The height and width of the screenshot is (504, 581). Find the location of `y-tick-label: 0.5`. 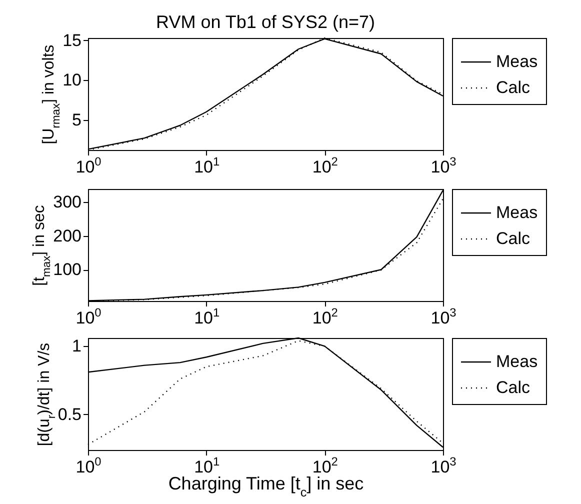

y-tick-label: 0.5 is located at coordinates (70, 414).